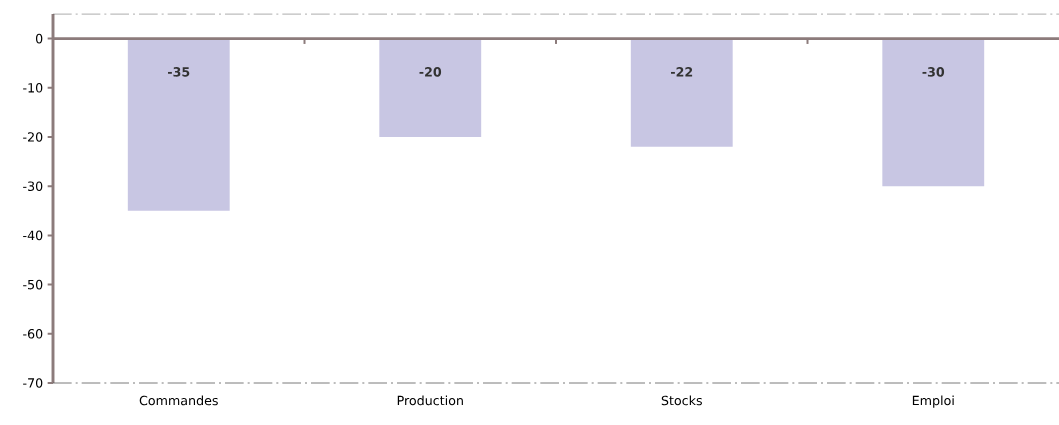 The height and width of the screenshot is (425, 1059). I want to click on y-tick-label: 0, so click(39, 38).